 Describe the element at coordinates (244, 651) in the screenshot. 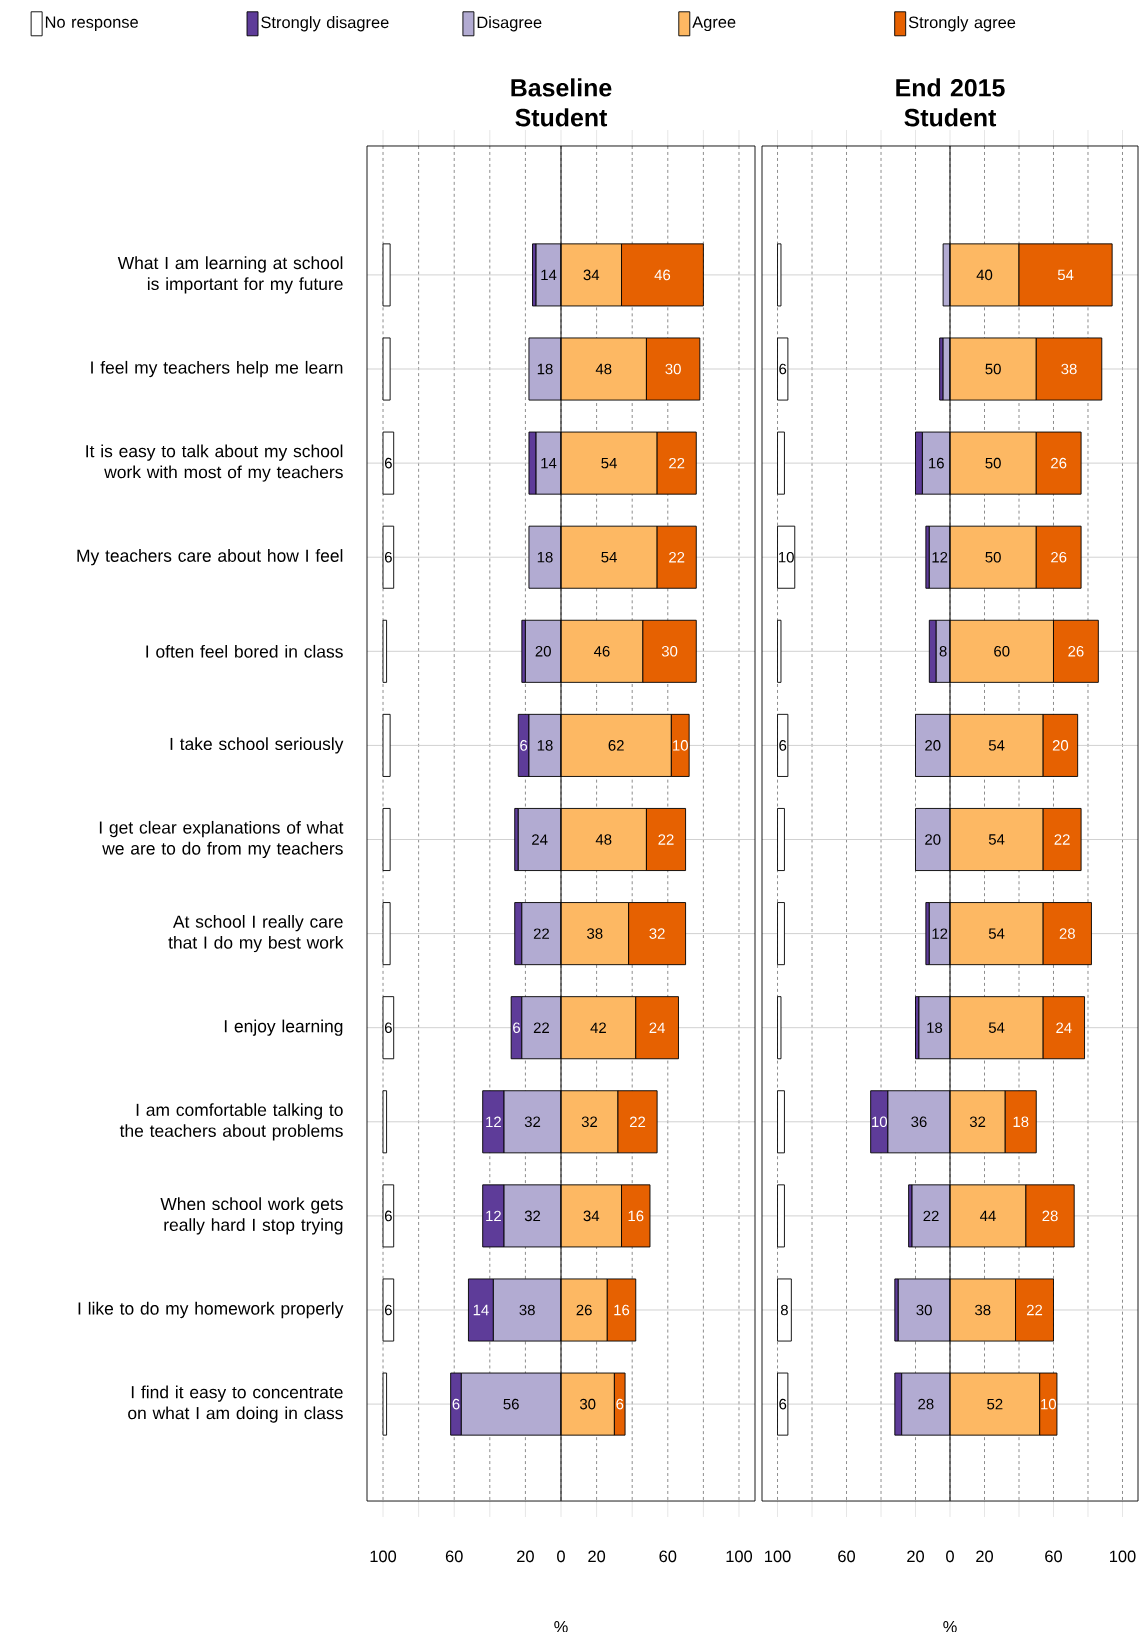

I see `y-tick-label: I often feel bored in class` at that location.